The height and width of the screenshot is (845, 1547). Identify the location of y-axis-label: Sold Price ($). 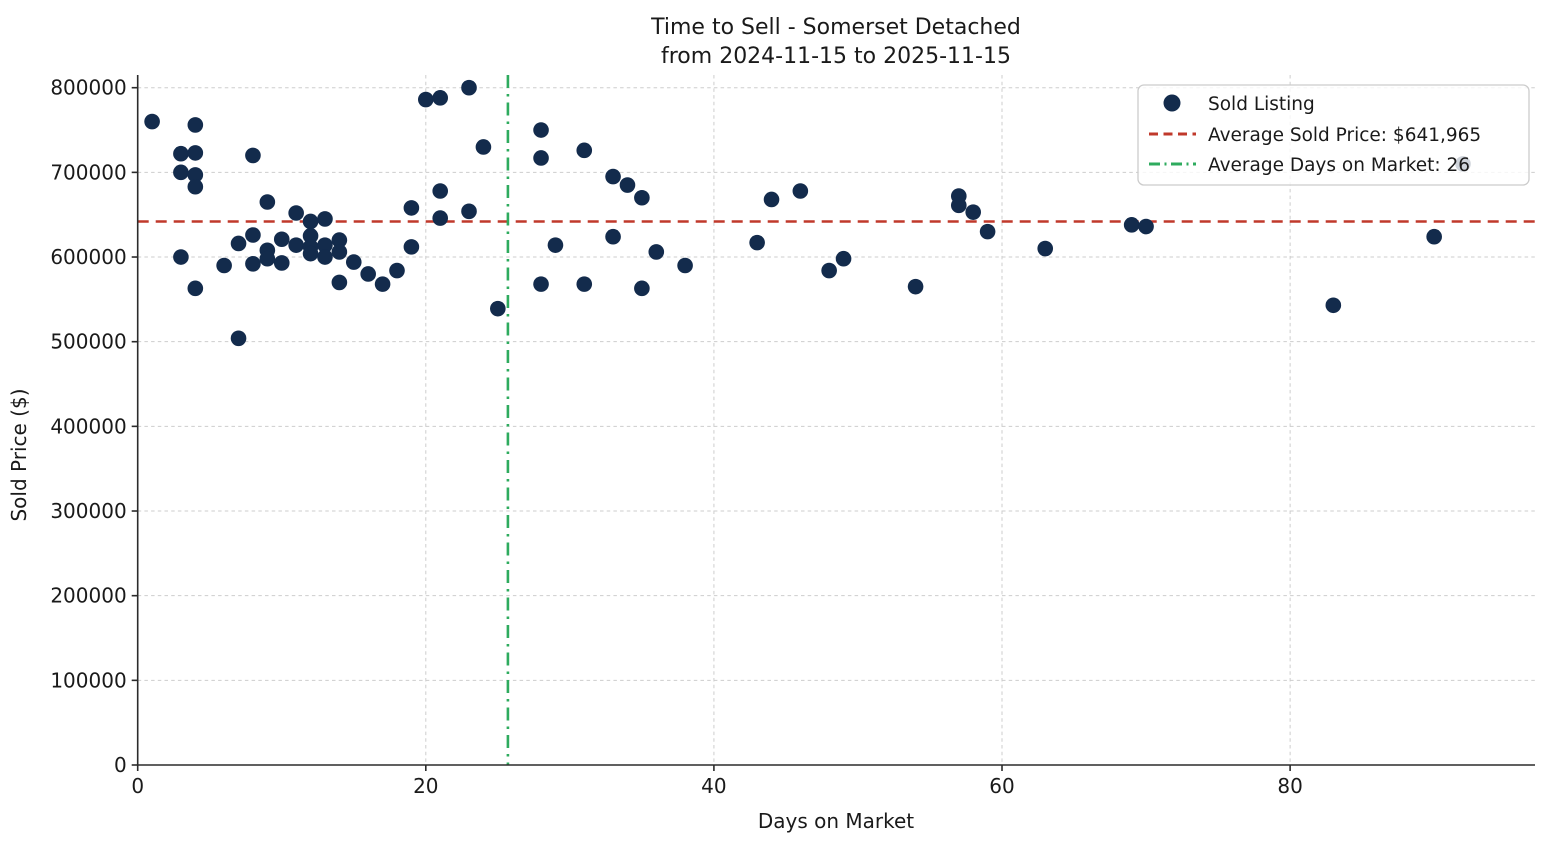
(19, 454).